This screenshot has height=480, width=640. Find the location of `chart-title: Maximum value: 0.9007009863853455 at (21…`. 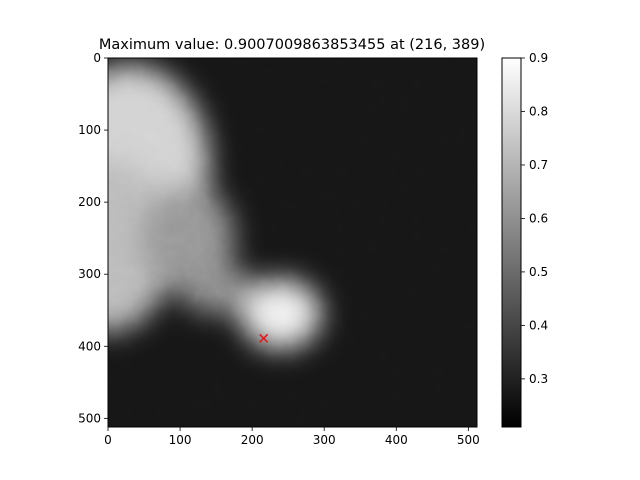

chart-title: Maximum value: 0.9007009863853455 at (21… is located at coordinates (292, 45).